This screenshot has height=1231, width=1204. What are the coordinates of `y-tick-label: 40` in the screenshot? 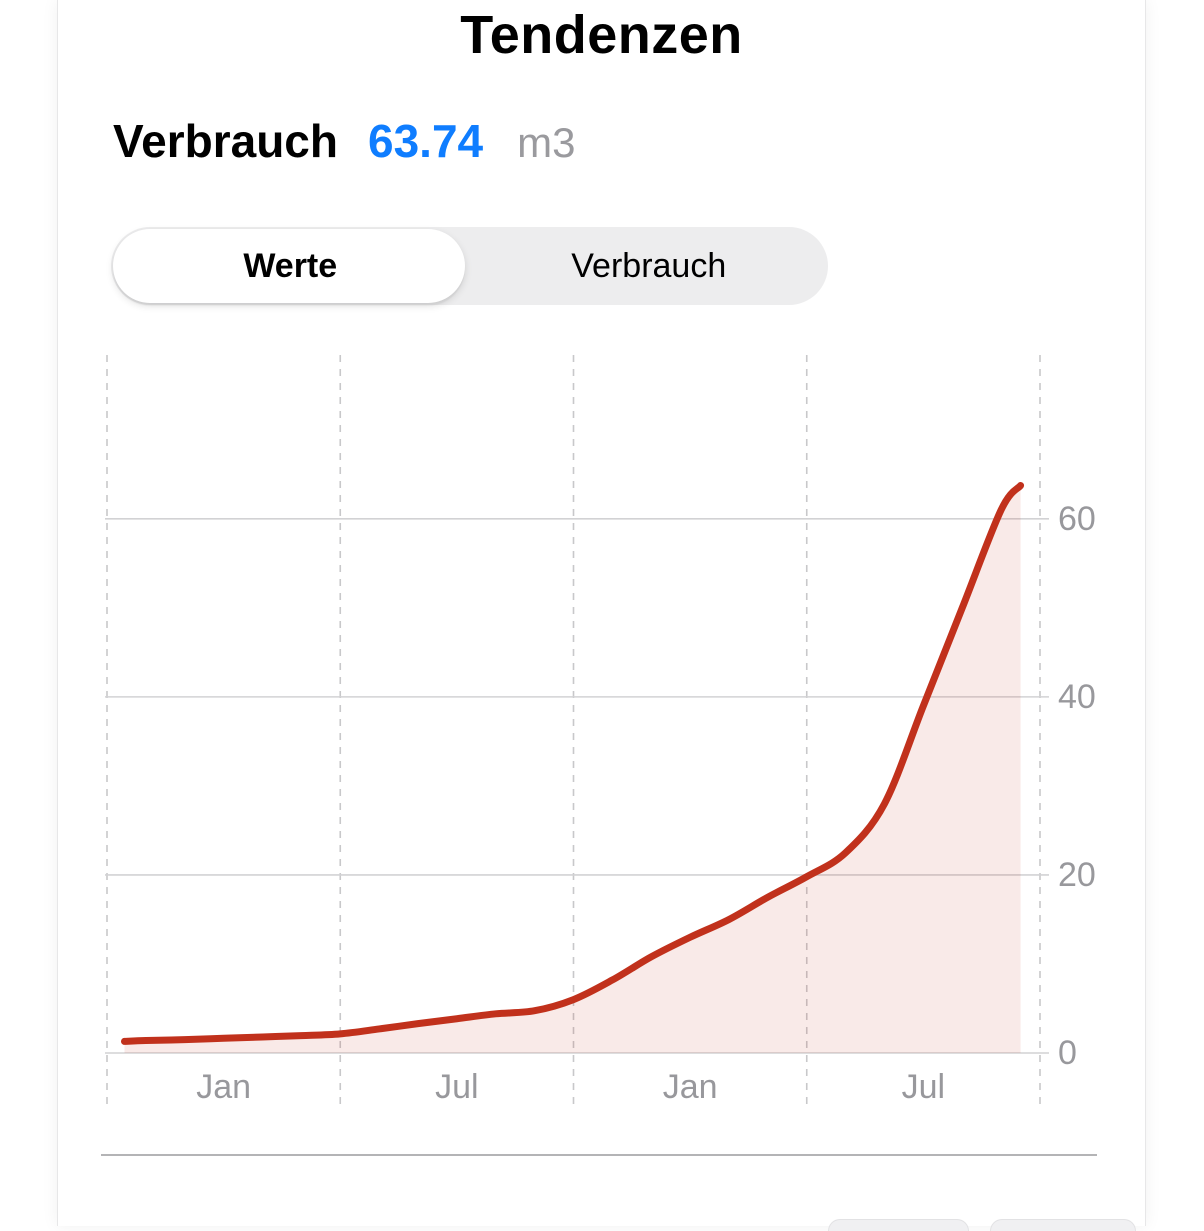 It's located at (1077, 697).